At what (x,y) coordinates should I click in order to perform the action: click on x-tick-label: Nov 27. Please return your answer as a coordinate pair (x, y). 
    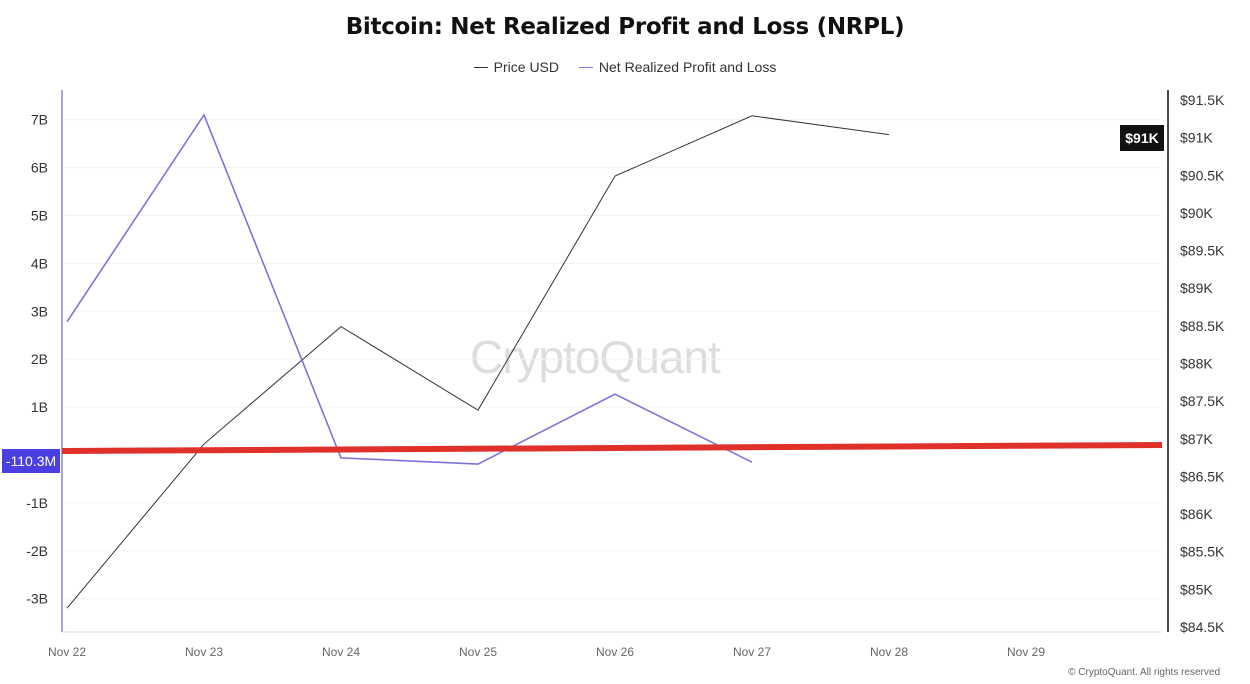
    Looking at the image, I should click on (752, 652).